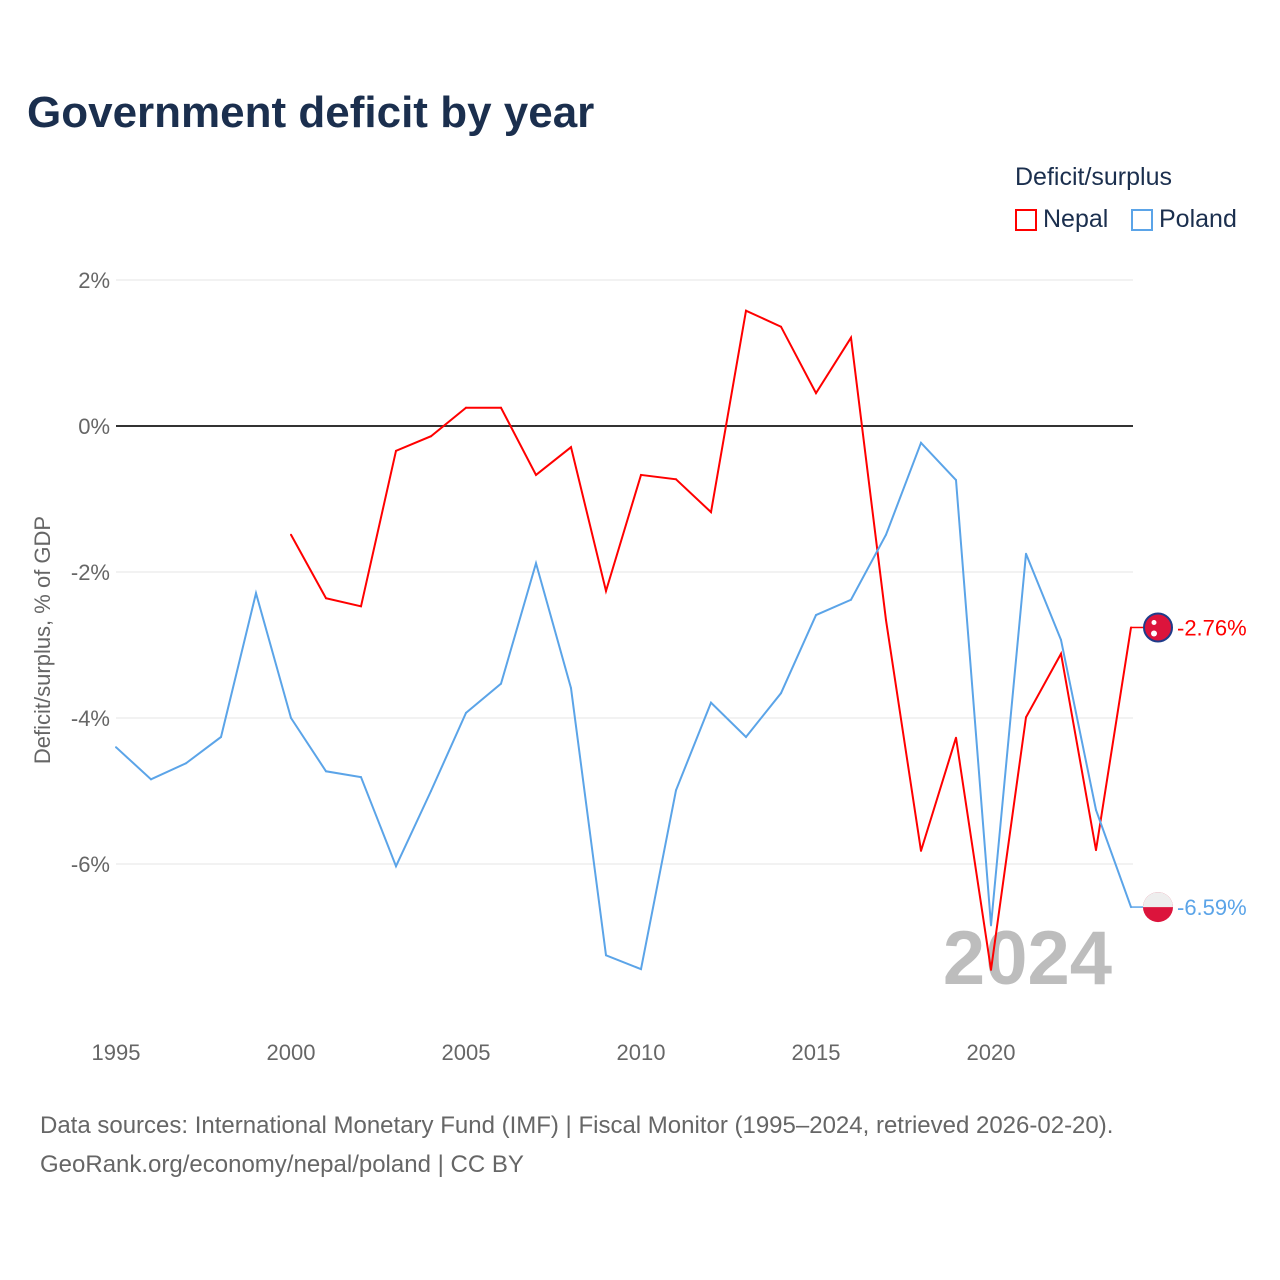 The height and width of the screenshot is (1280, 1280). What do you see at coordinates (90, 864) in the screenshot?
I see `y-tick-label: -6%` at bounding box center [90, 864].